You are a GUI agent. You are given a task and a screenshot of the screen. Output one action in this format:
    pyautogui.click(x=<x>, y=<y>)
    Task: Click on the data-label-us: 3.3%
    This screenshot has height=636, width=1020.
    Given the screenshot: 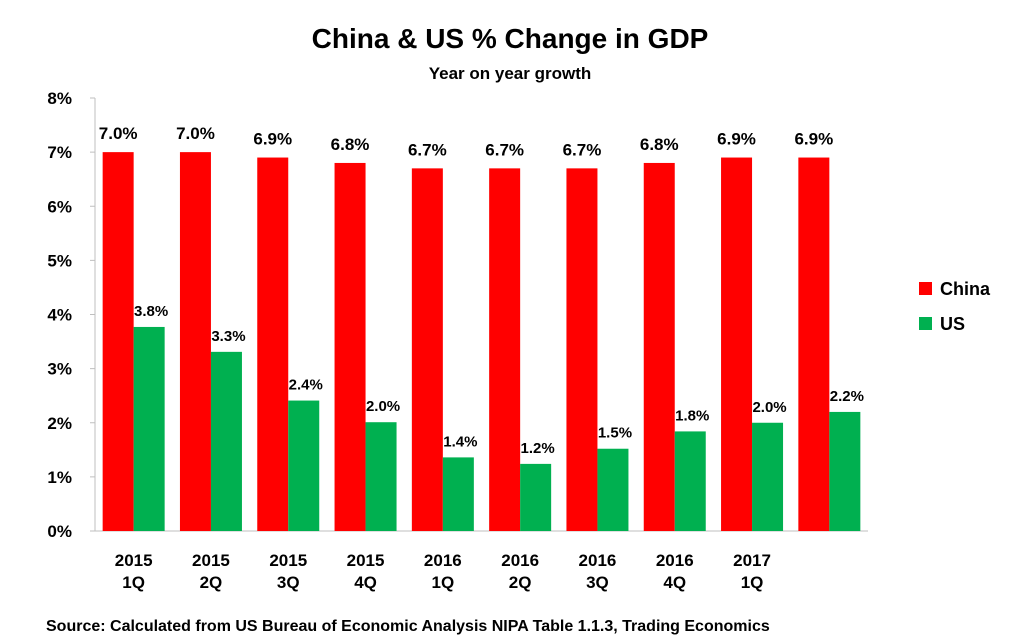 What is the action you would take?
    pyautogui.click(x=228, y=336)
    